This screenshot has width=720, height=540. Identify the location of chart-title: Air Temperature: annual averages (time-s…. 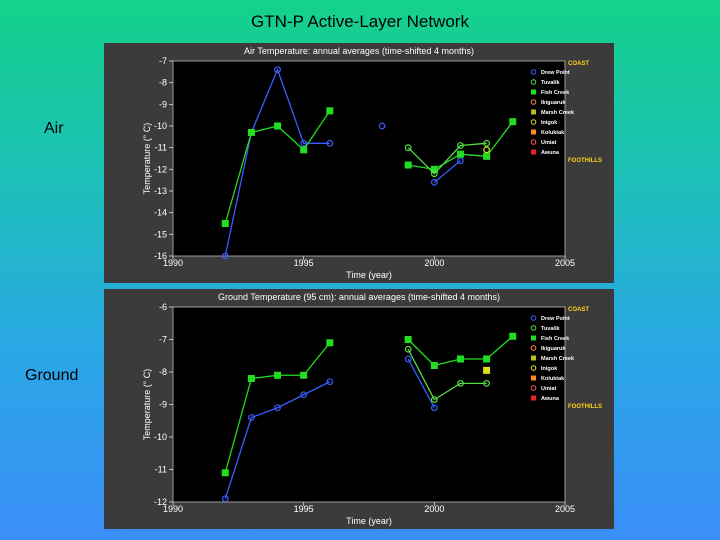
(359, 51).